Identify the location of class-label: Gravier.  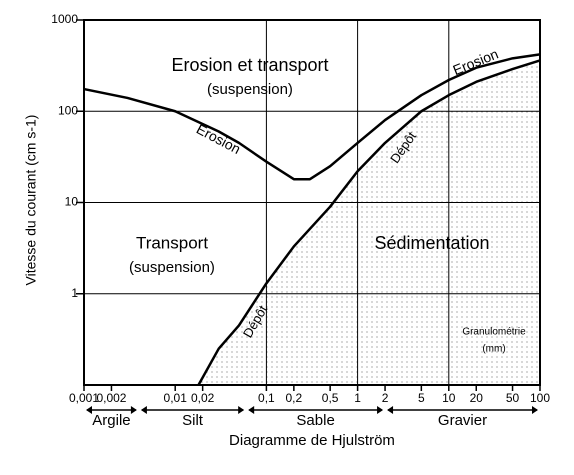
(462, 420).